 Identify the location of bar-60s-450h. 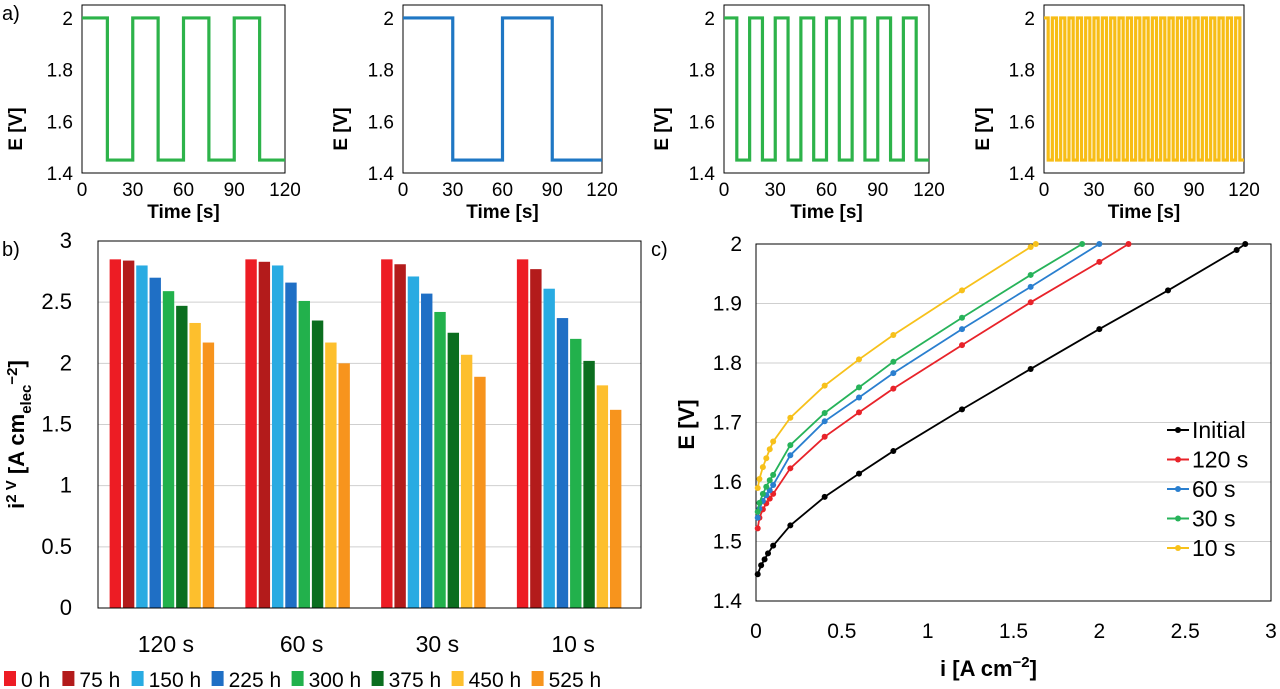
(331, 475).